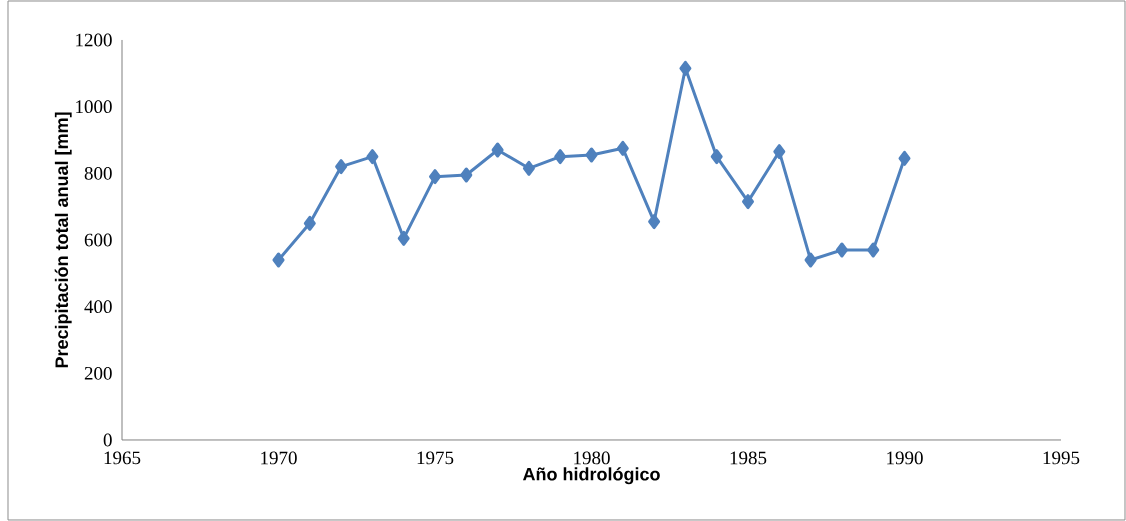  Describe the element at coordinates (63, 240) in the screenshot. I see `y-axis-title: Precipitación total anual [mm]` at that location.